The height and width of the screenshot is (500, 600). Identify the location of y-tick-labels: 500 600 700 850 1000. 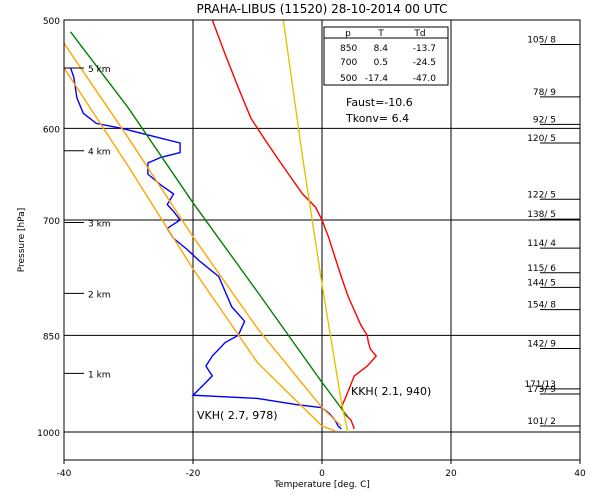
(48, 228).